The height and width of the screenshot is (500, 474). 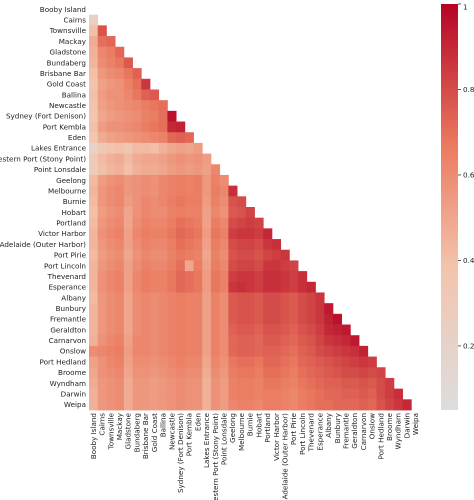 What do you see at coordinates (232, 428) in the screenshot?
I see `x-tick-label: Geelong` at bounding box center [232, 428].